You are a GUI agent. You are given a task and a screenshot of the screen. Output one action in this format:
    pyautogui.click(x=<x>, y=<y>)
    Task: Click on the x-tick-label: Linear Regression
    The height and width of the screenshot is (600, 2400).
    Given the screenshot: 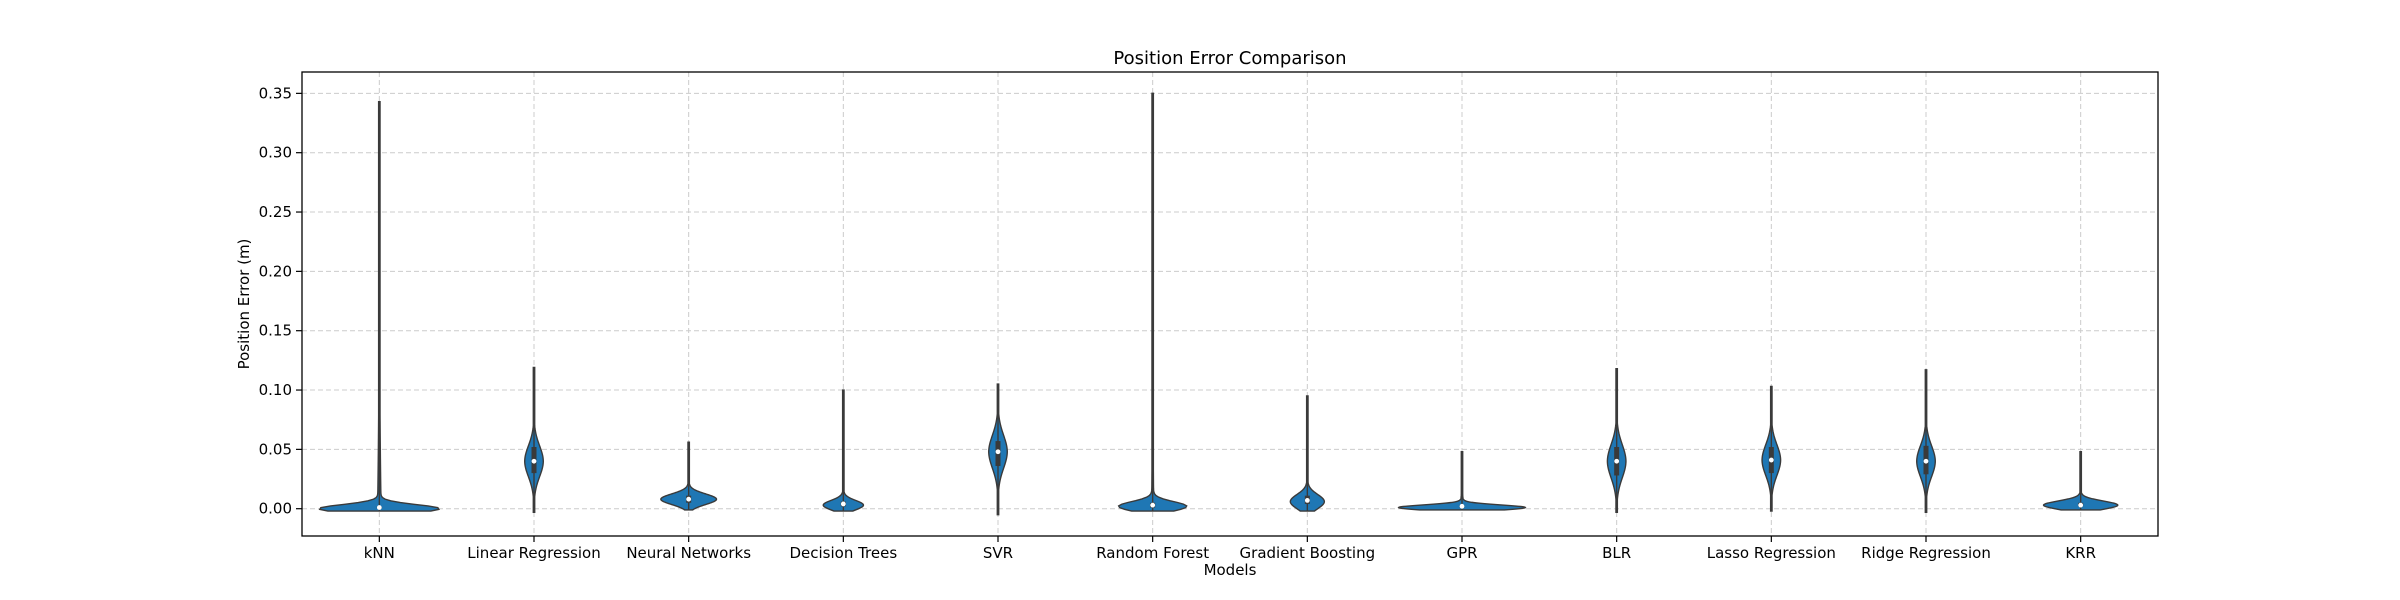 What is the action you would take?
    pyautogui.click(x=533, y=553)
    